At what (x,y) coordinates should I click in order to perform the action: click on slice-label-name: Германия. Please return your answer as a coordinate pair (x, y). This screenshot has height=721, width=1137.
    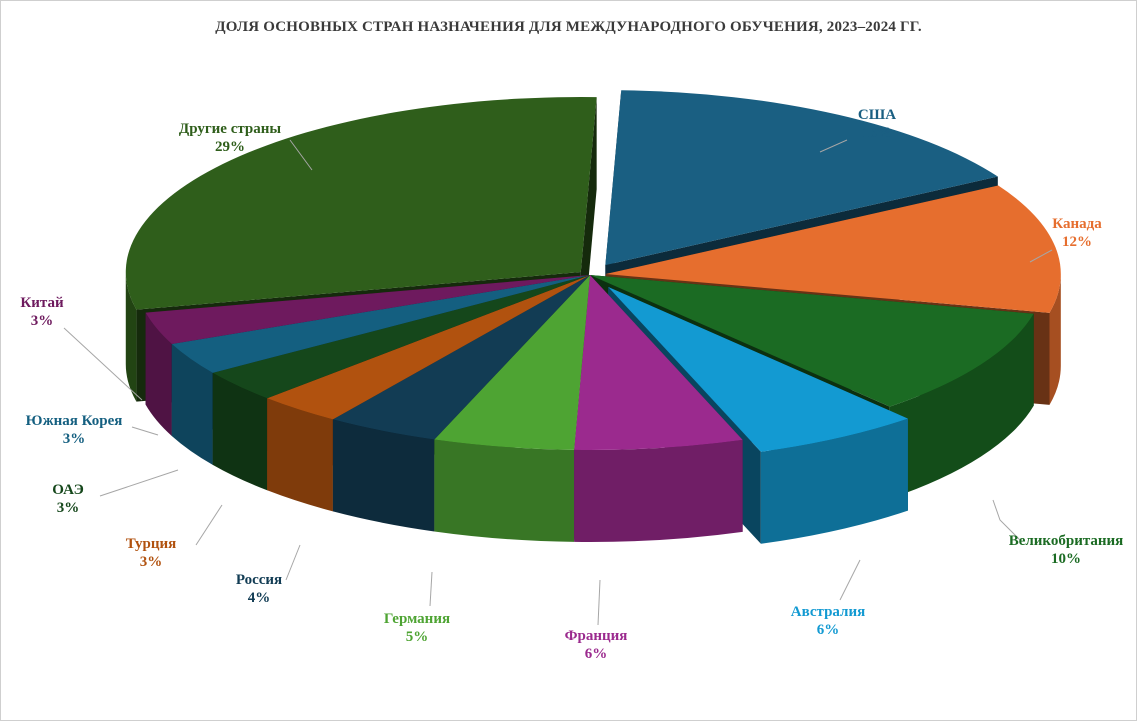
    Looking at the image, I should click on (417, 619).